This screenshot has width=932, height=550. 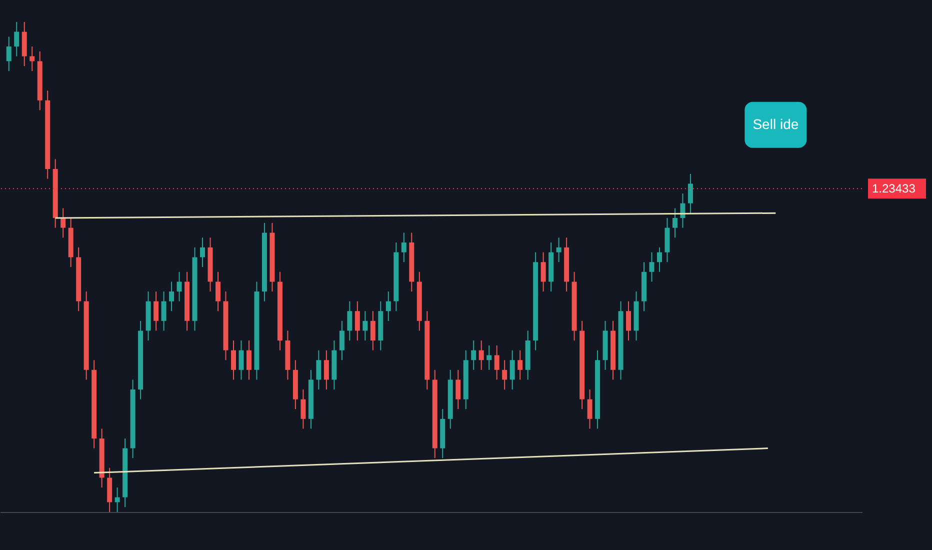 I want to click on text: 1.23433, so click(x=894, y=189).